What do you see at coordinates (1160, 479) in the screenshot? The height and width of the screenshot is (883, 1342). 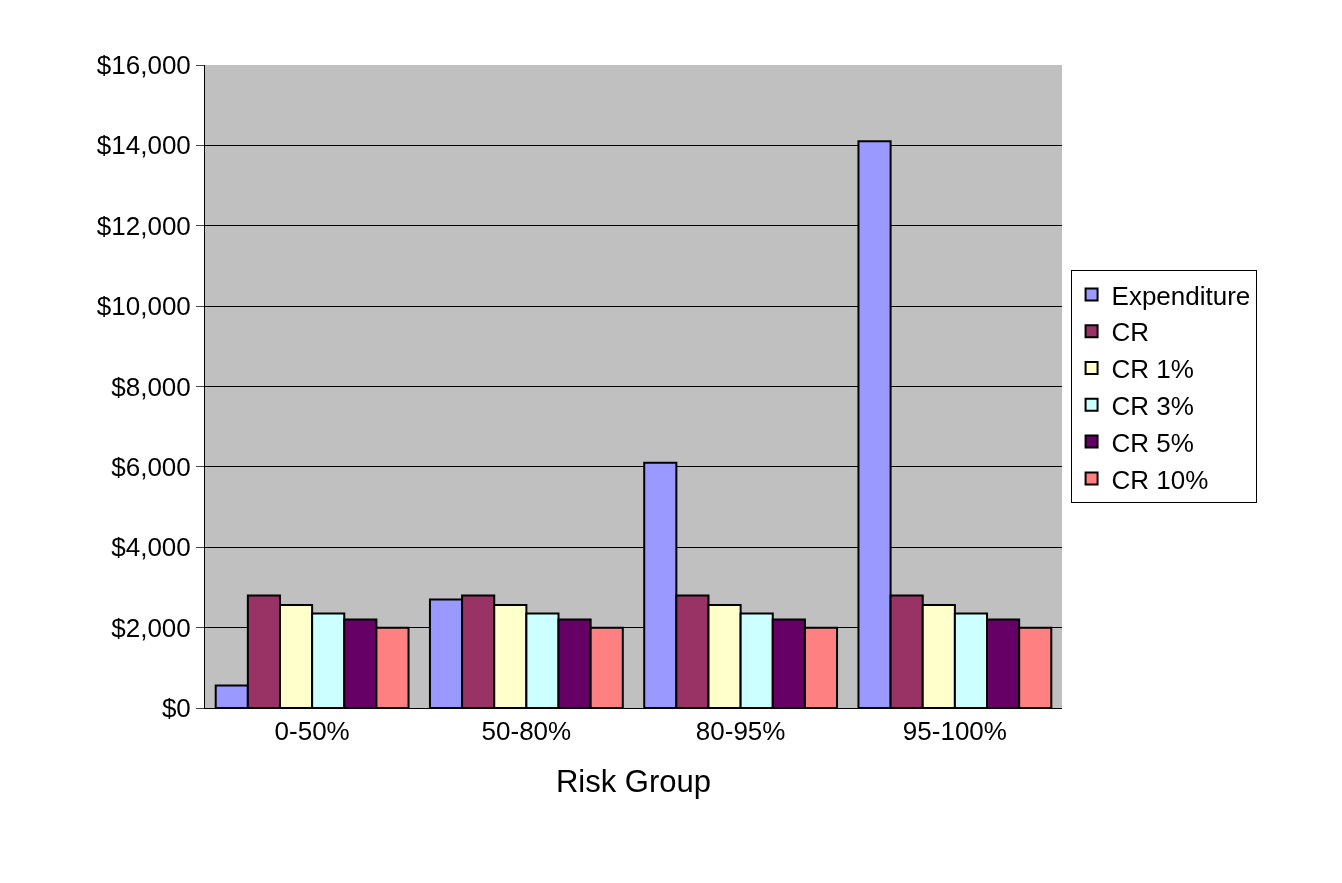 I see `legend-label: CR 10%` at bounding box center [1160, 479].